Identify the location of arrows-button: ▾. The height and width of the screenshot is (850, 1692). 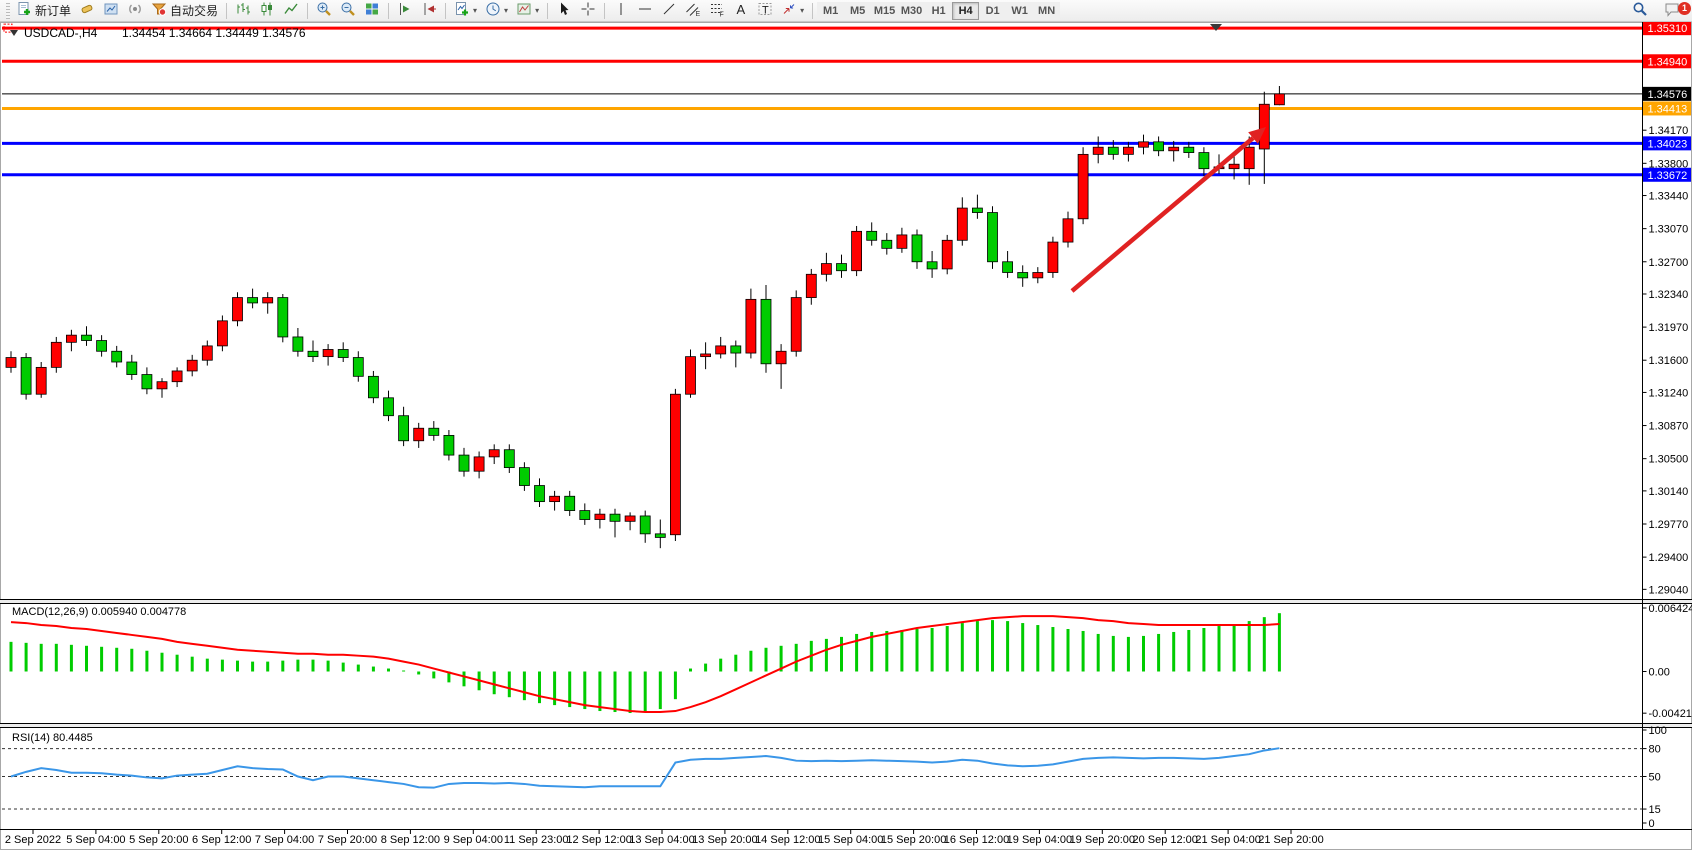
(792, 11).